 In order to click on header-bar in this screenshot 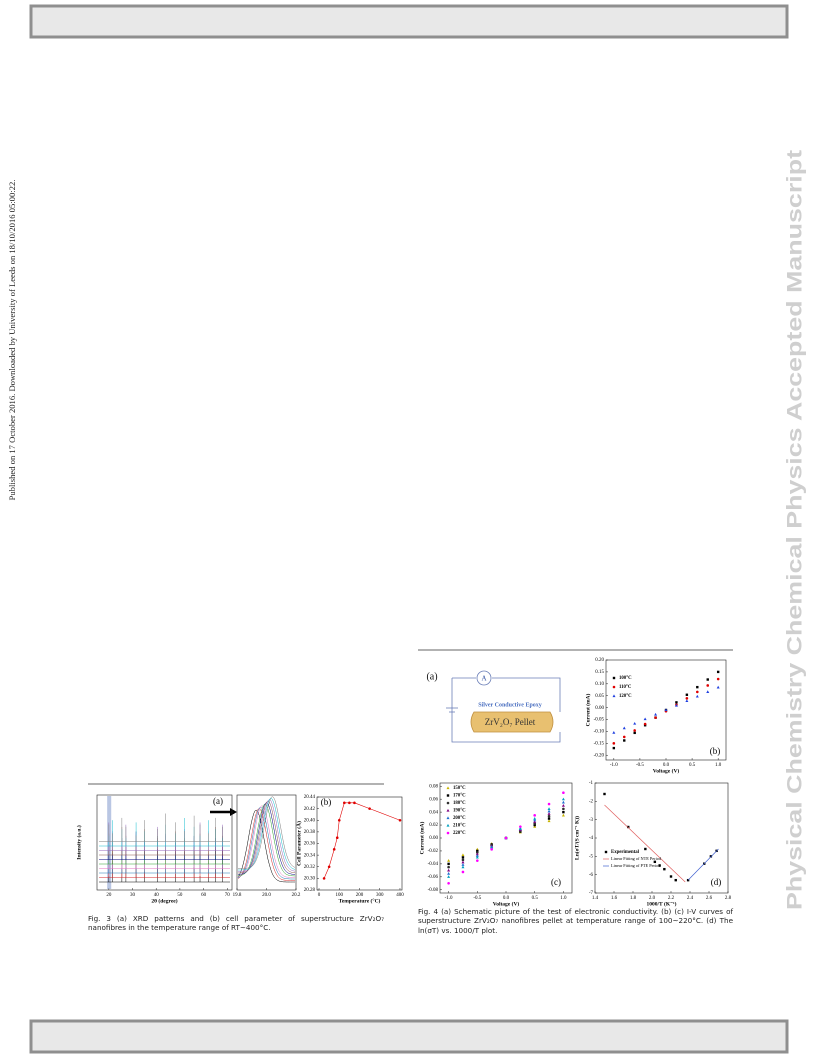, I will do `click(409, 21)`.